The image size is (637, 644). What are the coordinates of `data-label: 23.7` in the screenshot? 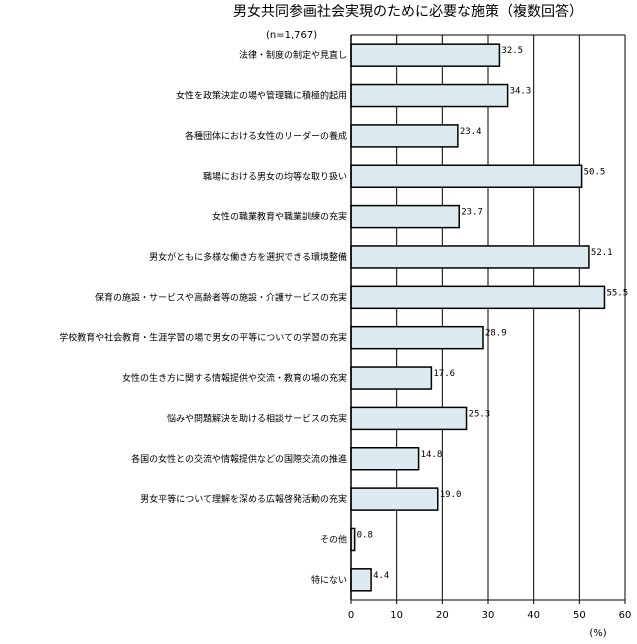 It's located at (472, 213).